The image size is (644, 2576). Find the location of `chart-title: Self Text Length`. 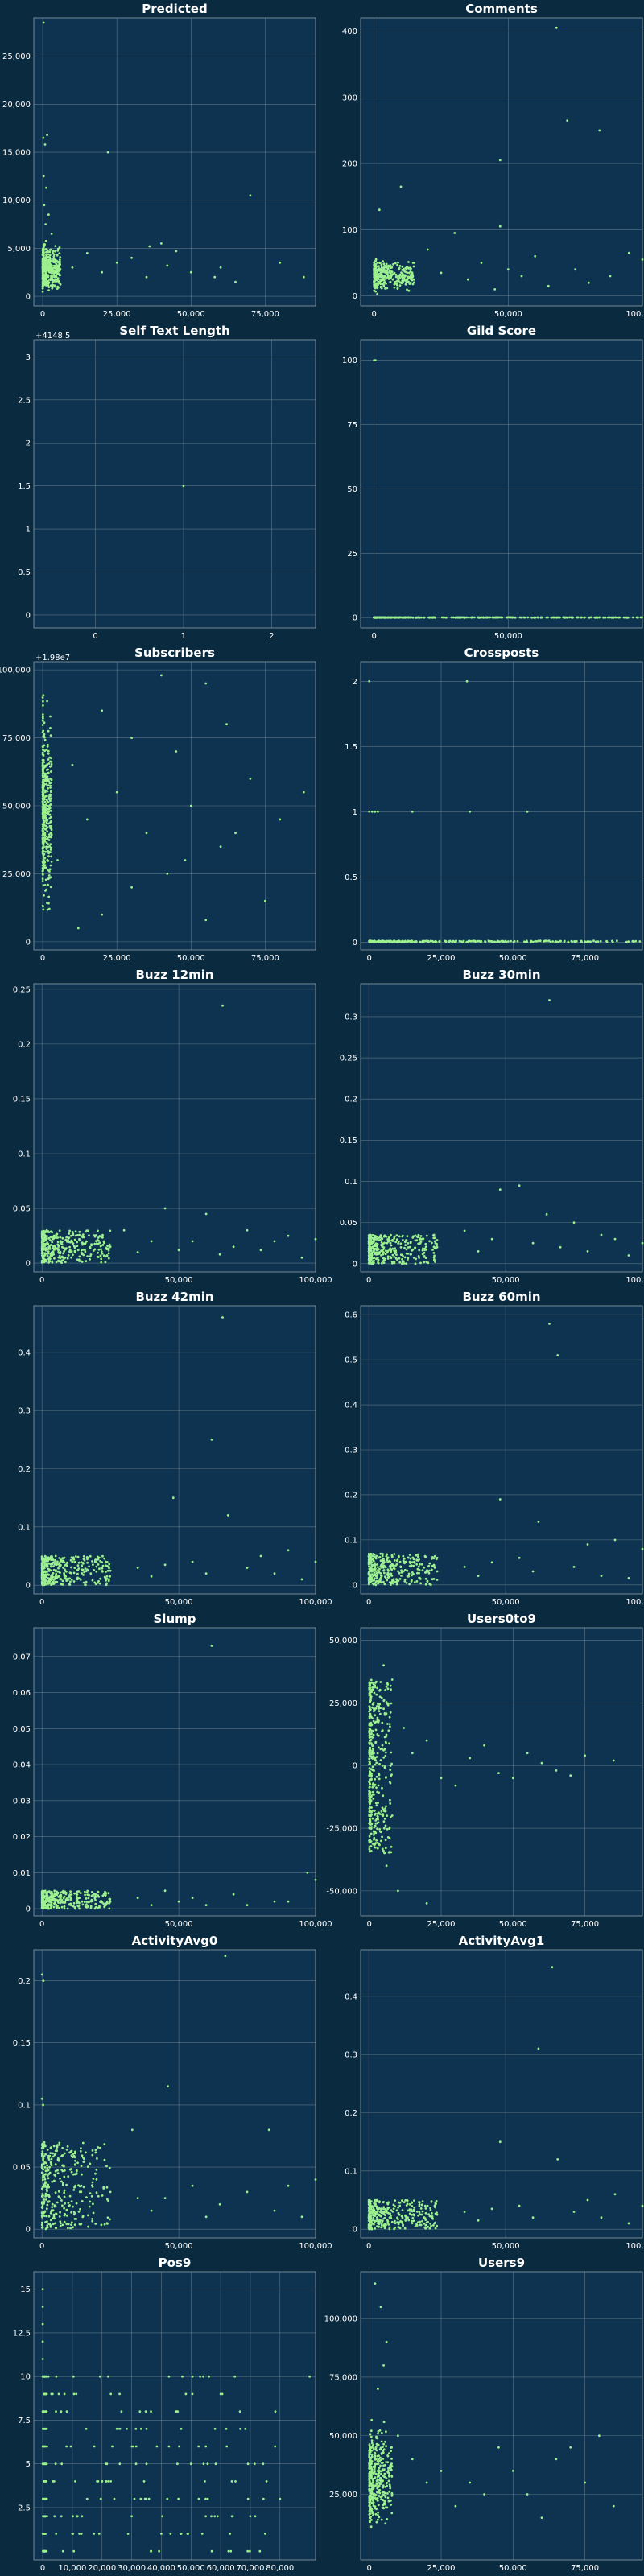

chart-title: Self Text Length is located at coordinates (174, 331).